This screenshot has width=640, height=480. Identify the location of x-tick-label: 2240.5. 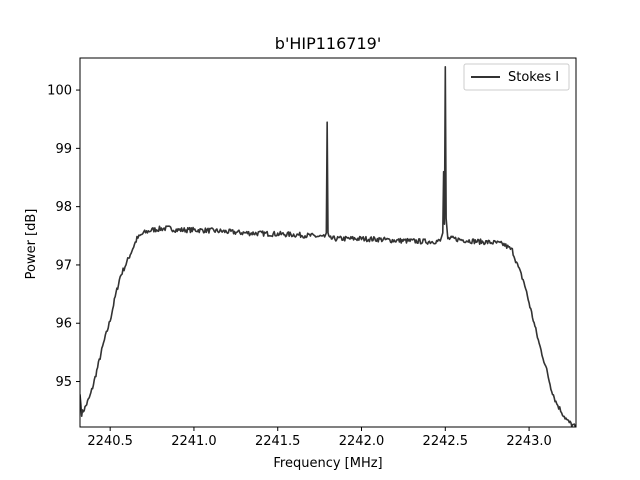
(110, 441).